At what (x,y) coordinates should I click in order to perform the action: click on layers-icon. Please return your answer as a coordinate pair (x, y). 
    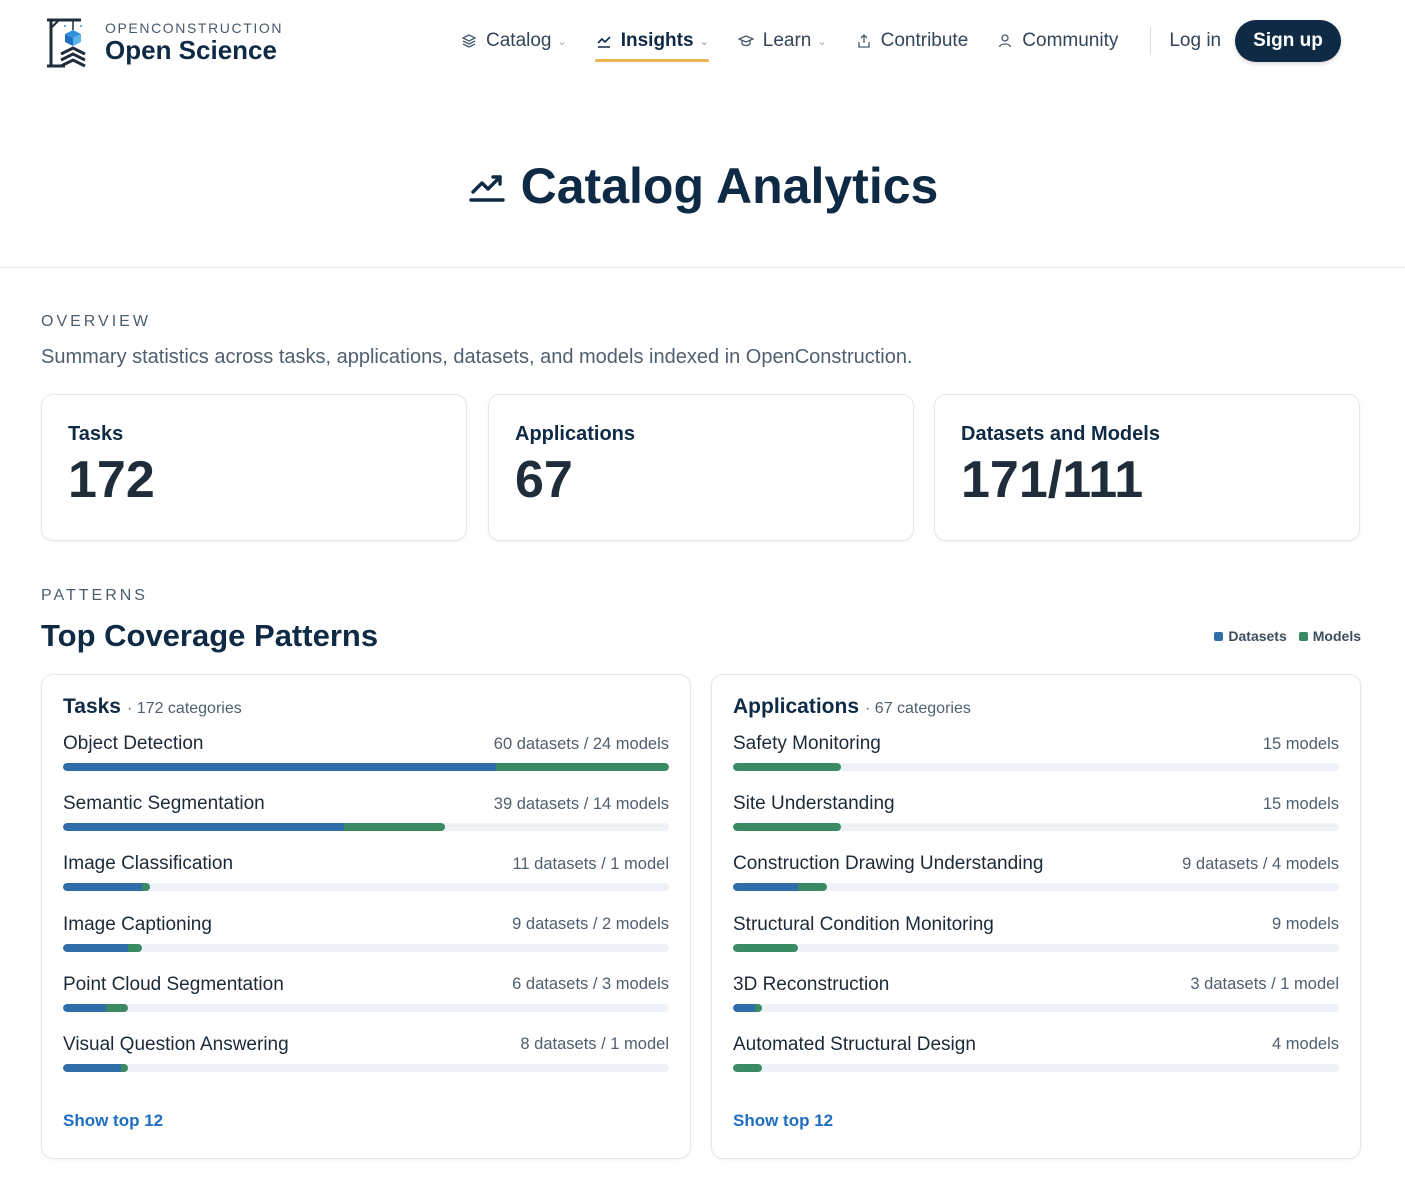
    Looking at the image, I should click on (469, 41).